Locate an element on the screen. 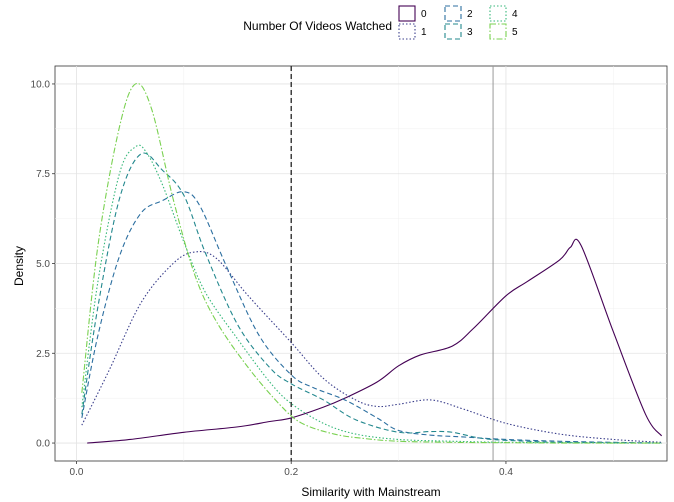 The height and width of the screenshot is (502, 674). x-axis-title: Similarity with Mainstream is located at coordinates (370, 492).